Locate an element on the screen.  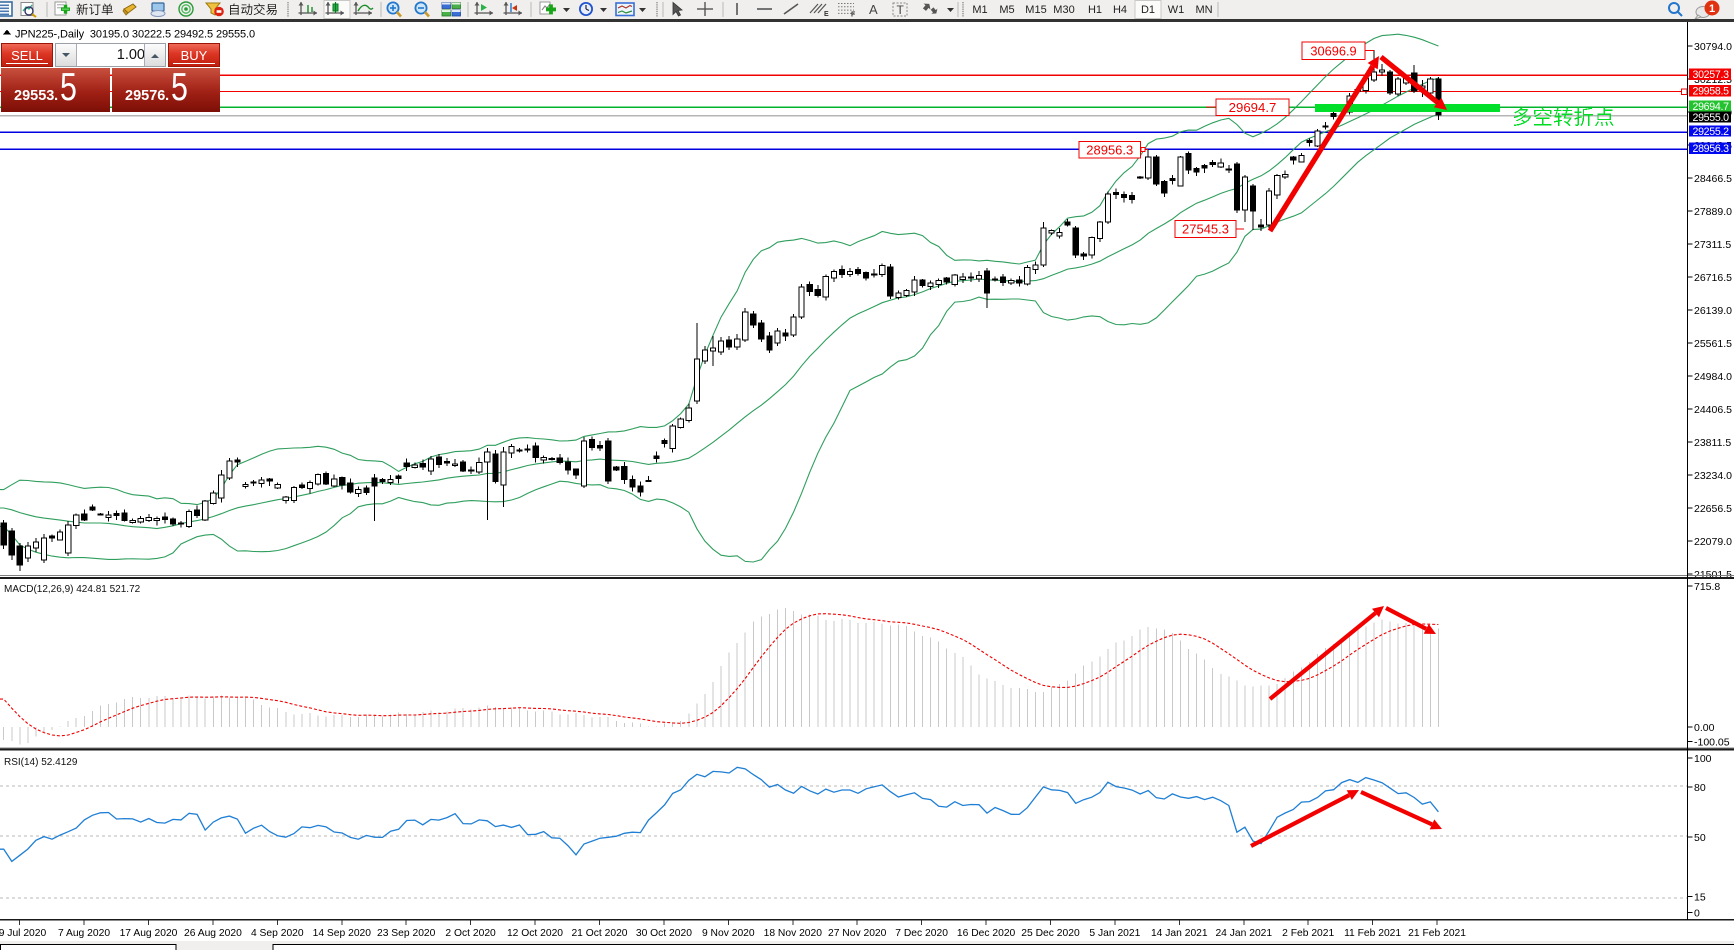
svg-text: 26716.5 is located at coordinates (1713, 278).